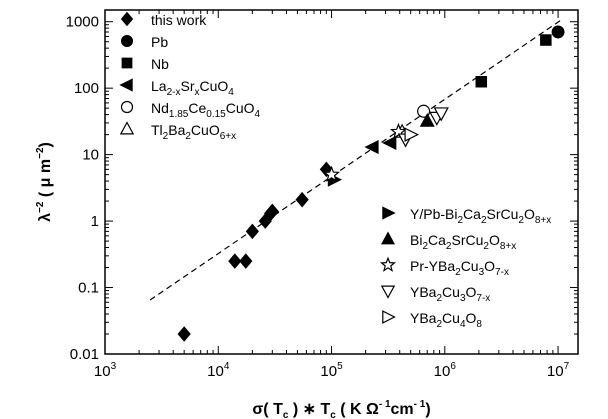 The height and width of the screenshot is (419, 608). I want to click on legend-label: Pb, so click(159, 42).